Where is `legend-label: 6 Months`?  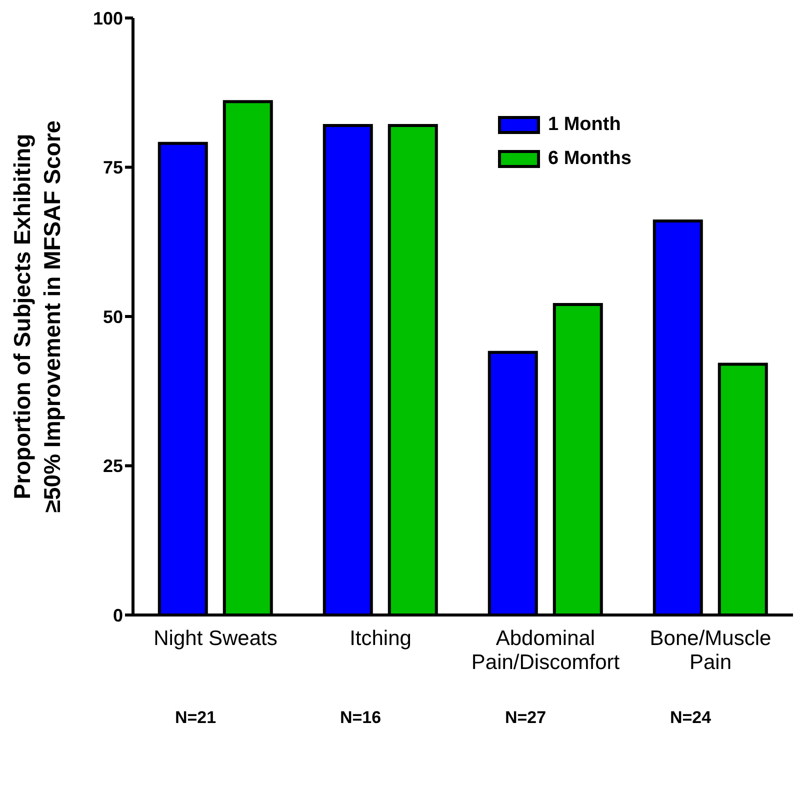 legend-label: 6 Months is located at coordinates (590, 159).